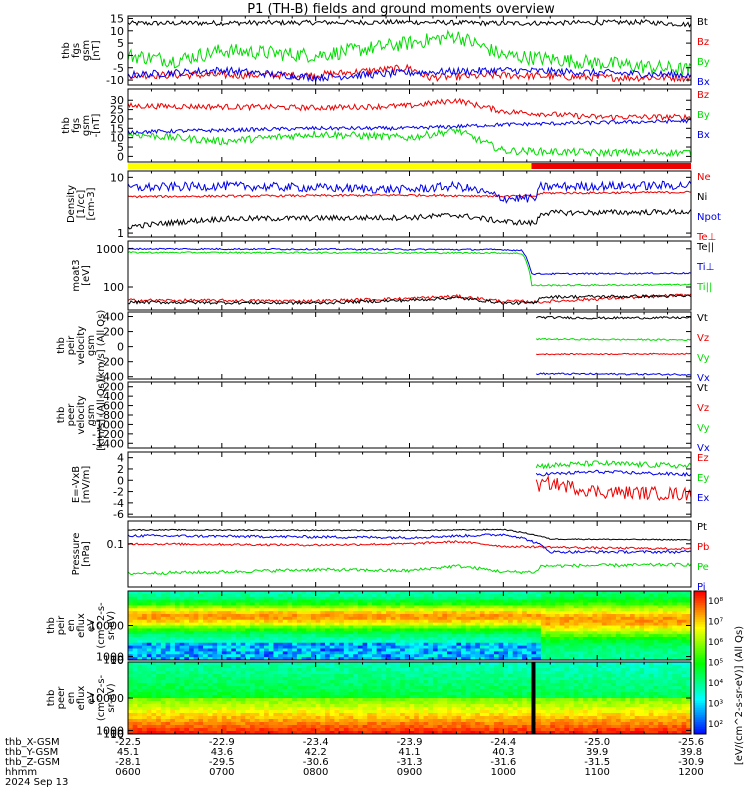 The height and width of the screenshot is (800, 750). Describe the element at coordinates (118, 68) in the screenshot. I see `y-tick-label: -5` at that location.